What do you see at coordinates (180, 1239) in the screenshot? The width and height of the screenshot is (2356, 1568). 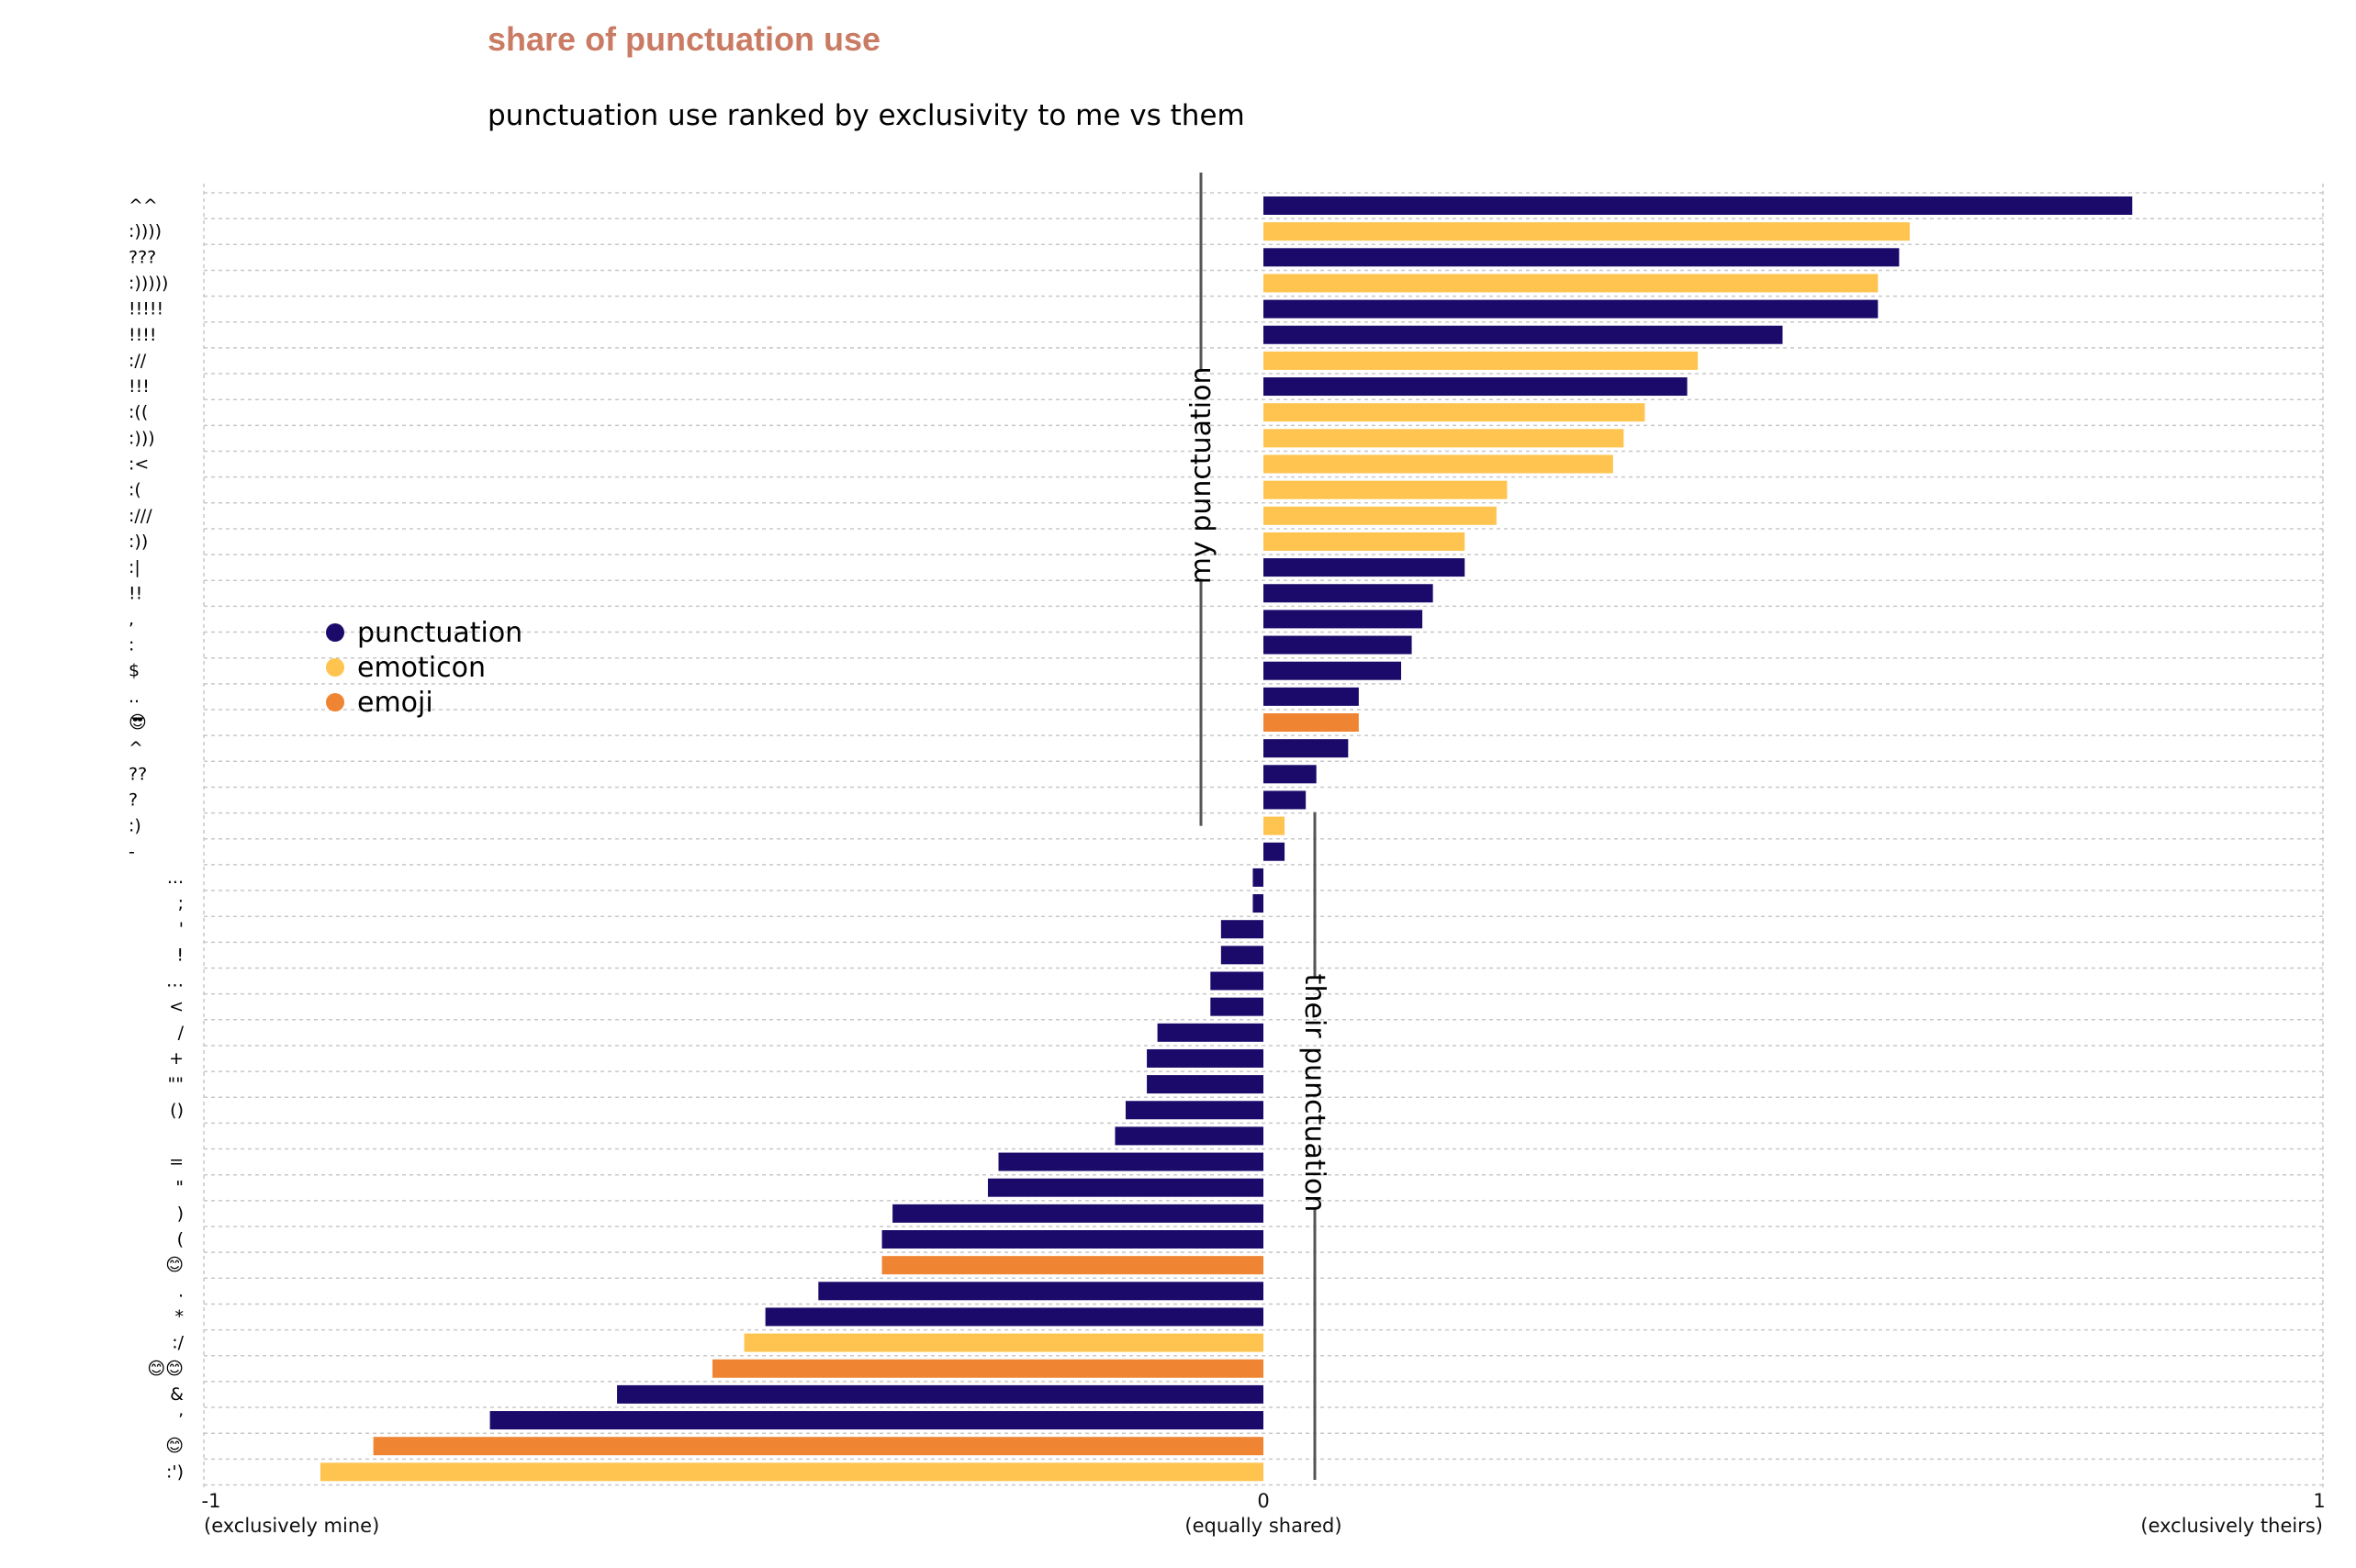 I see `category-label: (` at bounding box center [180, 1239].